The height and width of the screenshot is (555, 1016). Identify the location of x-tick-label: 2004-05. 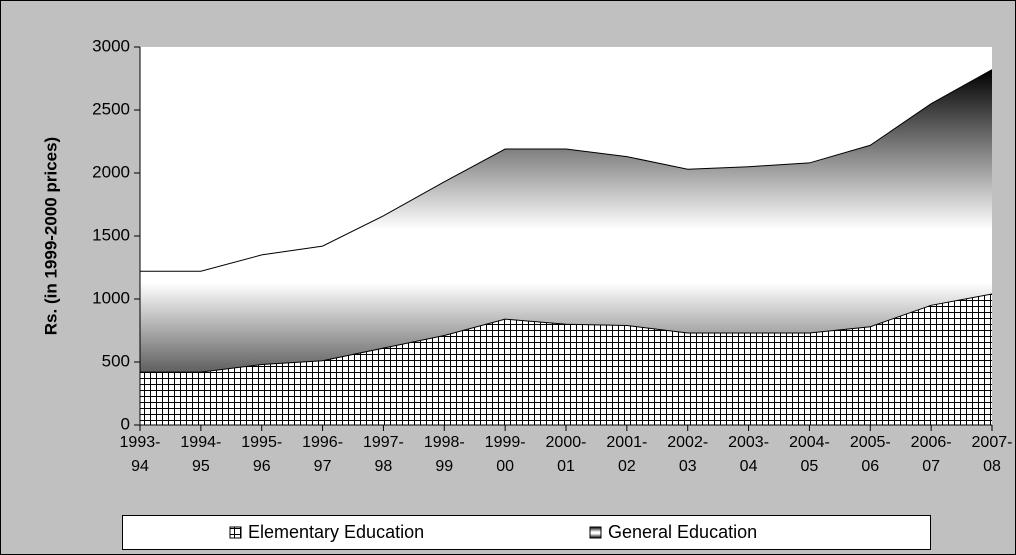
(809, 454).